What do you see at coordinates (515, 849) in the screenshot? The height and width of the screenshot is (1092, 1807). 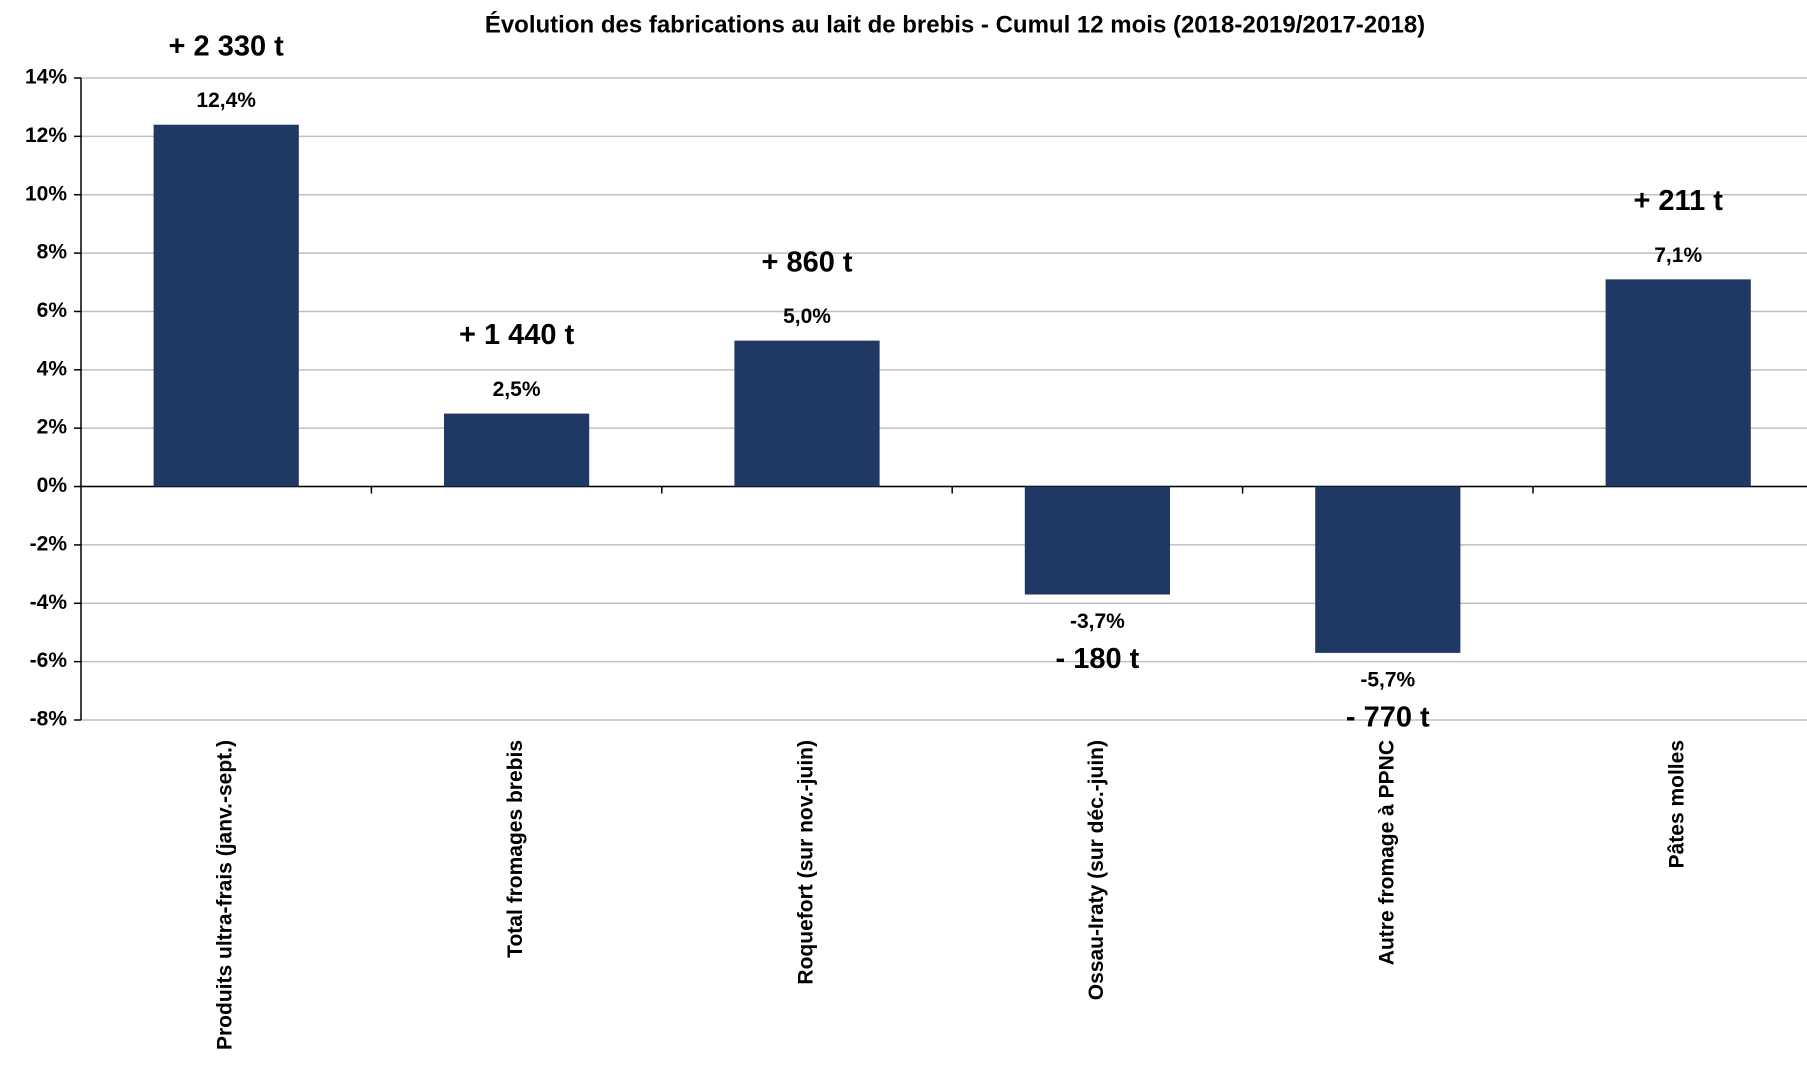 I see `x-tick-label: Total fromages brebis` at bounding box center [515, 849].